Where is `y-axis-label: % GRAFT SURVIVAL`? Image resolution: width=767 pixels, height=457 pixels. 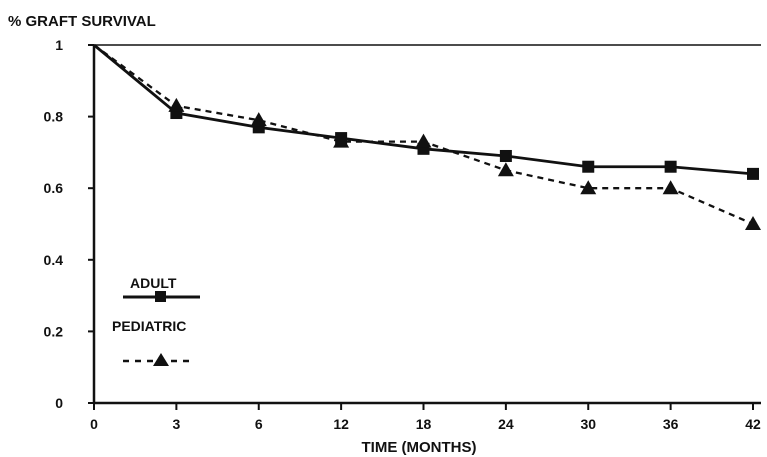
y-axis-label: % GRAFT SURVIVAL is located at coordinates (82, 21).